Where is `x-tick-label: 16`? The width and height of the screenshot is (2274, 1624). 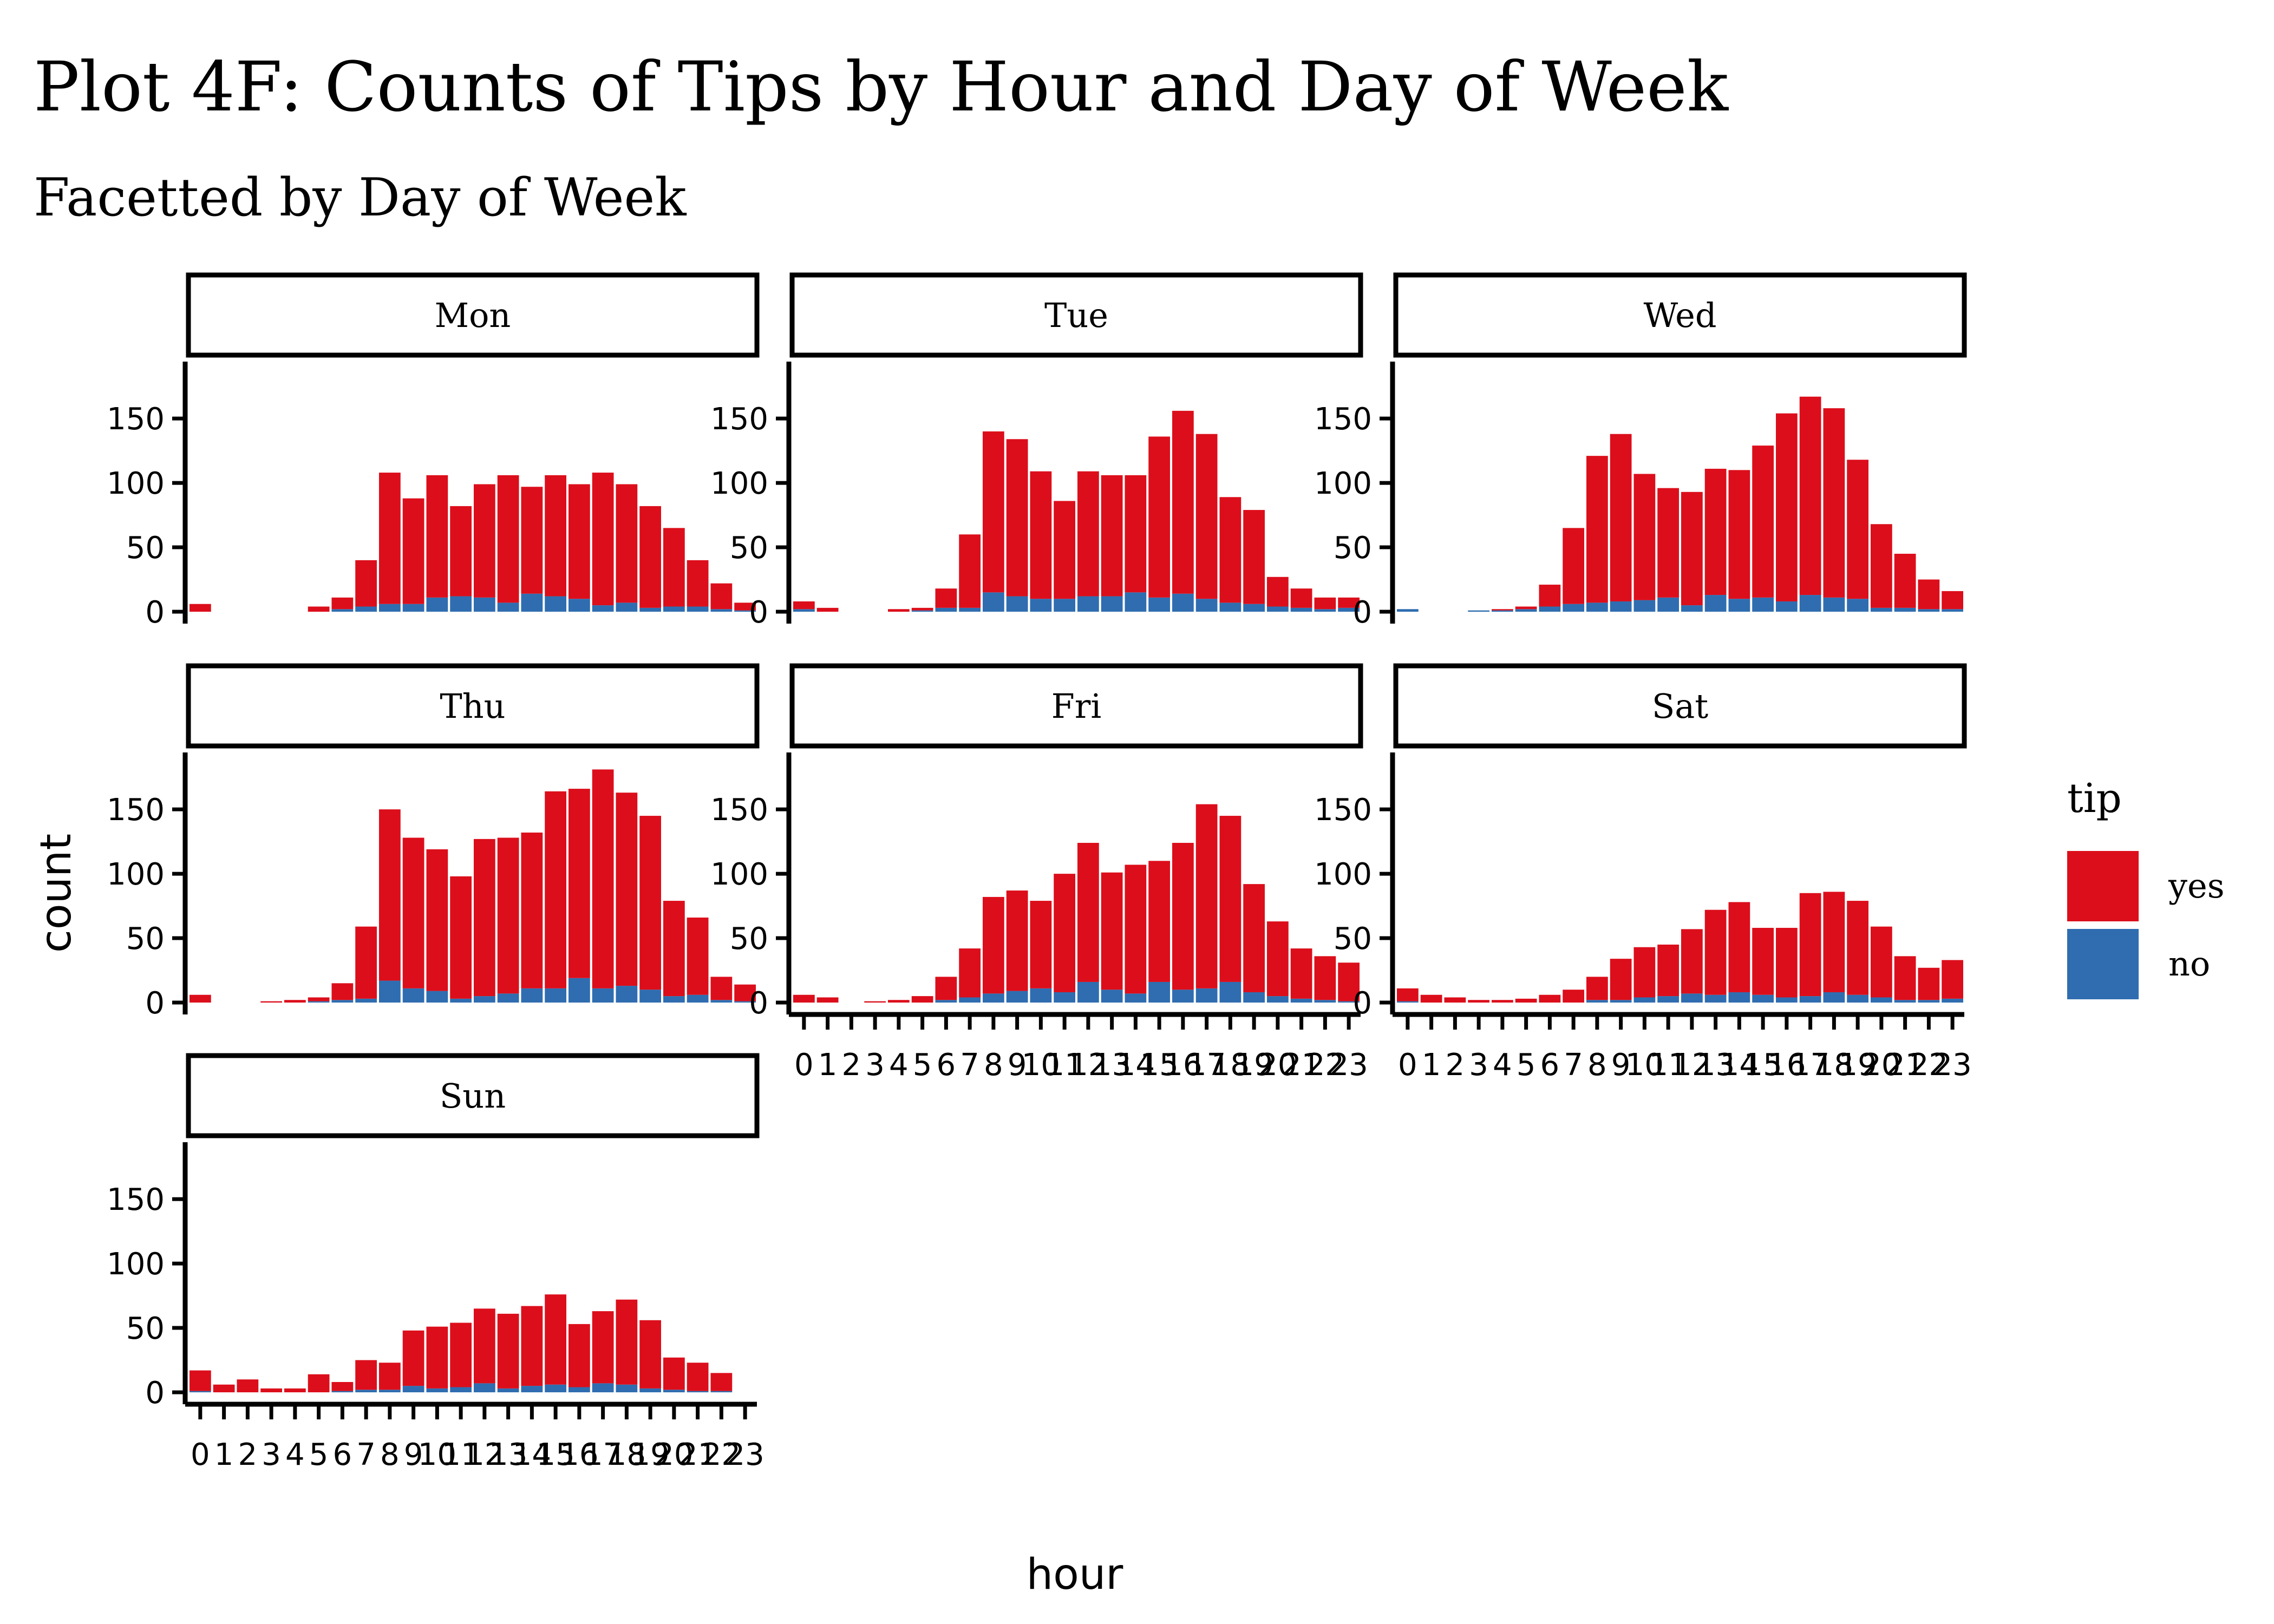
x-tick-label: 16 is located at coordinates (1183, 1065).